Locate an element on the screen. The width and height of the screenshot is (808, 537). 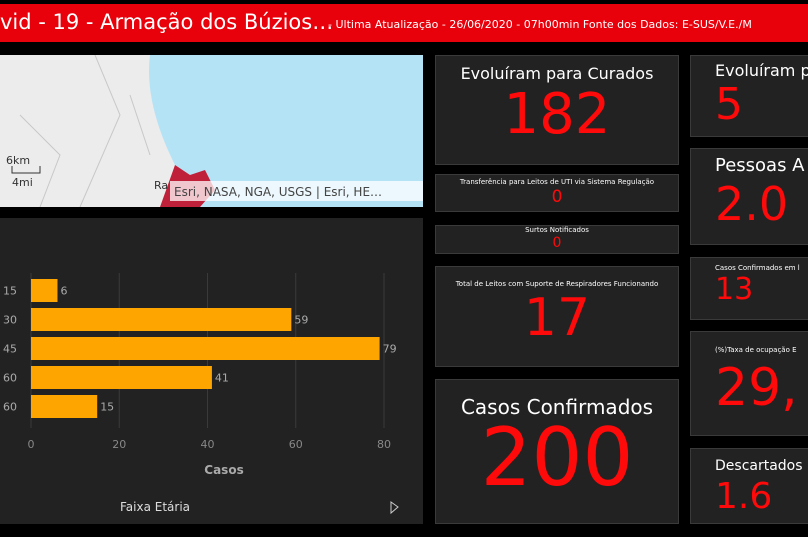
x-tick-label: 40 is located at coordinates (208, 444).